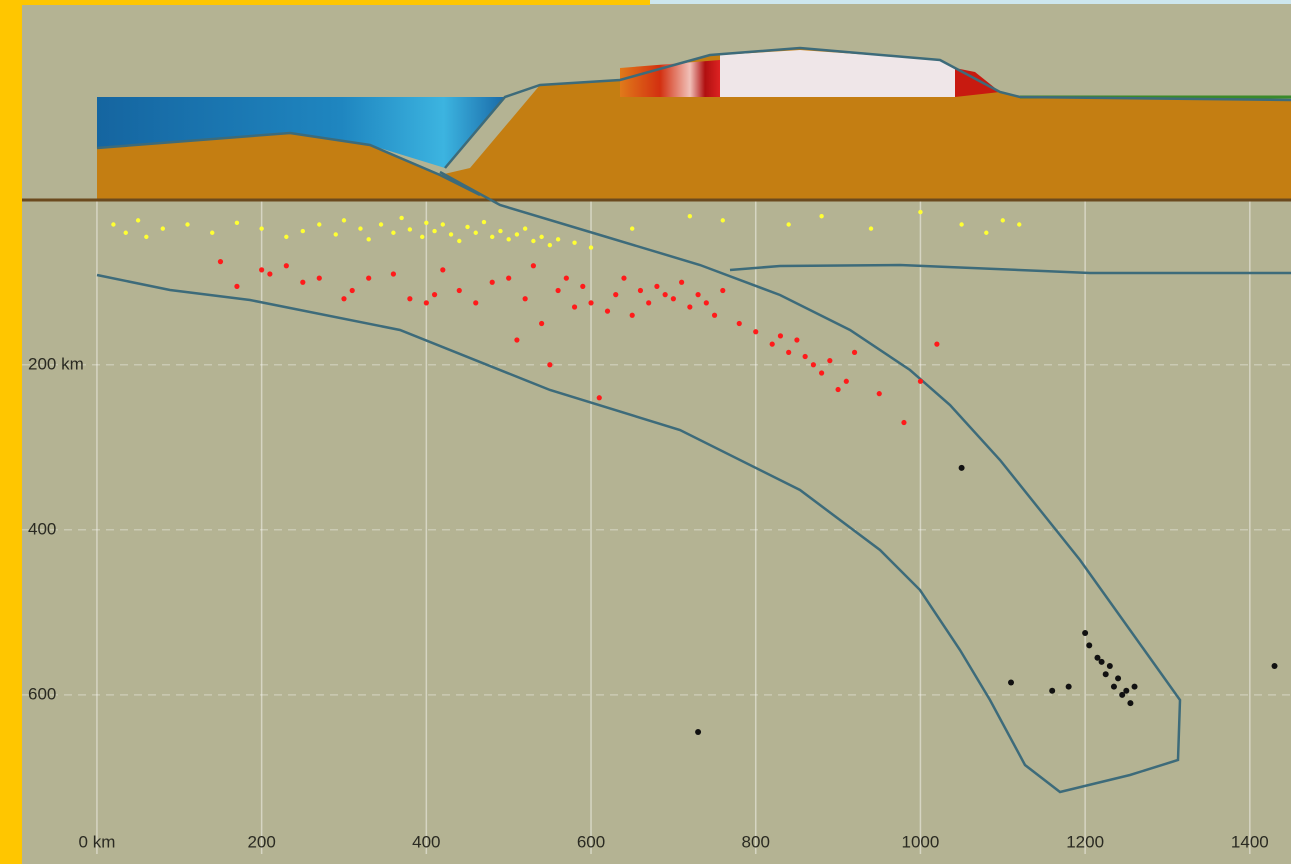  I want to click on x-tick-label: 0 km, so click(97, 841).